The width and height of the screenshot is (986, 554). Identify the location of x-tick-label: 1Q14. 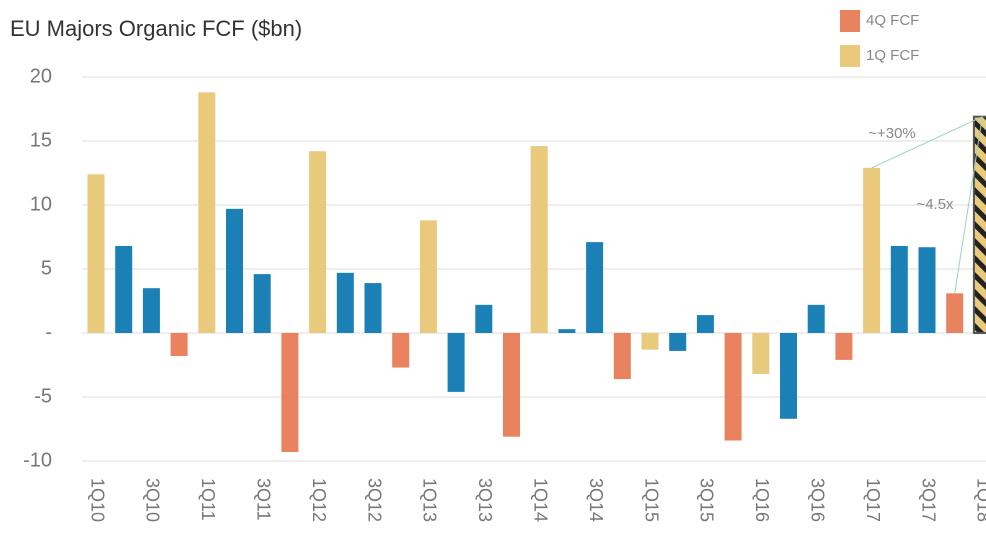
(540, 500).